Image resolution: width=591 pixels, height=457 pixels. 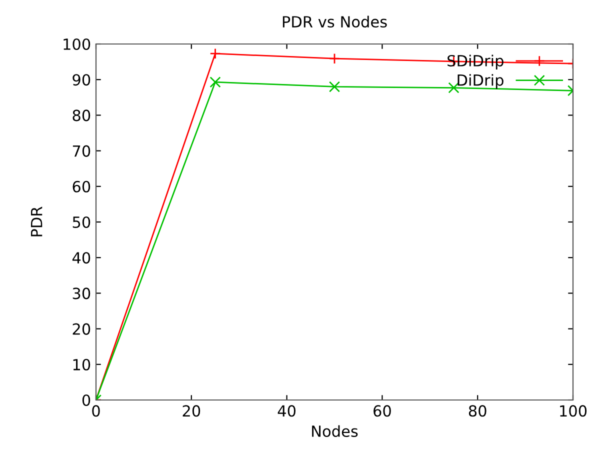 I want to click on y-tick-label: 40, so click(x=81, y=258).